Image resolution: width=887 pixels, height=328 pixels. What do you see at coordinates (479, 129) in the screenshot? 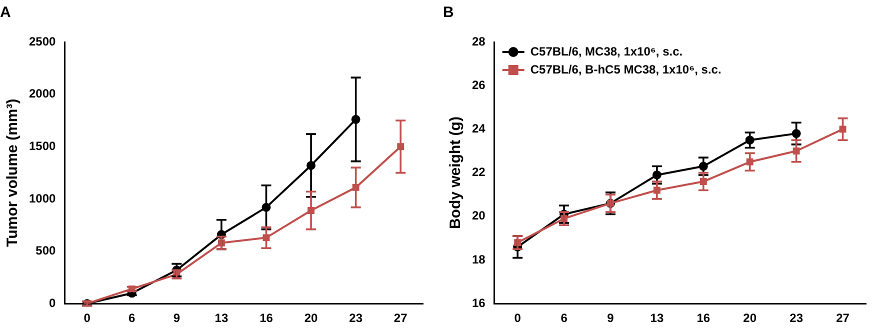
I see `y-tick-label: 24` at bounding box center [479, 129].